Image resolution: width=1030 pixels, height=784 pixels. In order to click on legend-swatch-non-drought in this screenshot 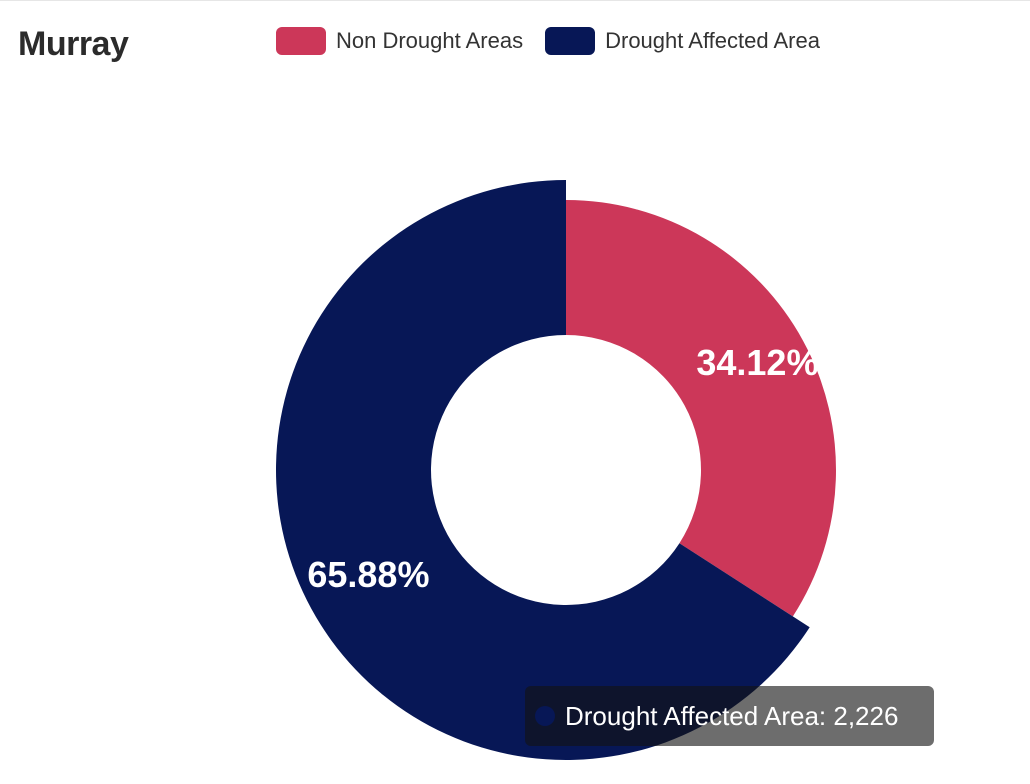, I will do `click(301, 41)`.